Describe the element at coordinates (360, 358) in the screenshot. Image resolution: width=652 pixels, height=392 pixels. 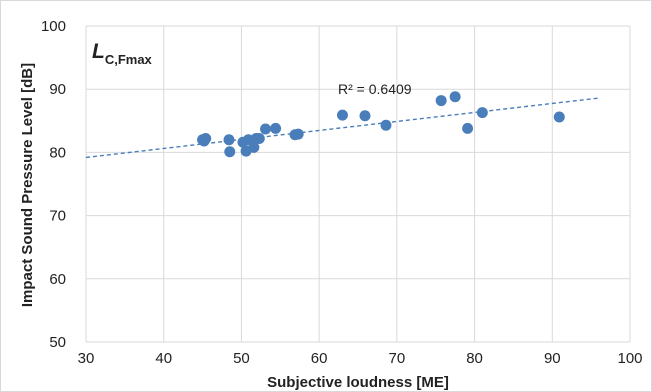
I see `x-tick-labels: 30 40 50 60 70 80 90 100` at that location.